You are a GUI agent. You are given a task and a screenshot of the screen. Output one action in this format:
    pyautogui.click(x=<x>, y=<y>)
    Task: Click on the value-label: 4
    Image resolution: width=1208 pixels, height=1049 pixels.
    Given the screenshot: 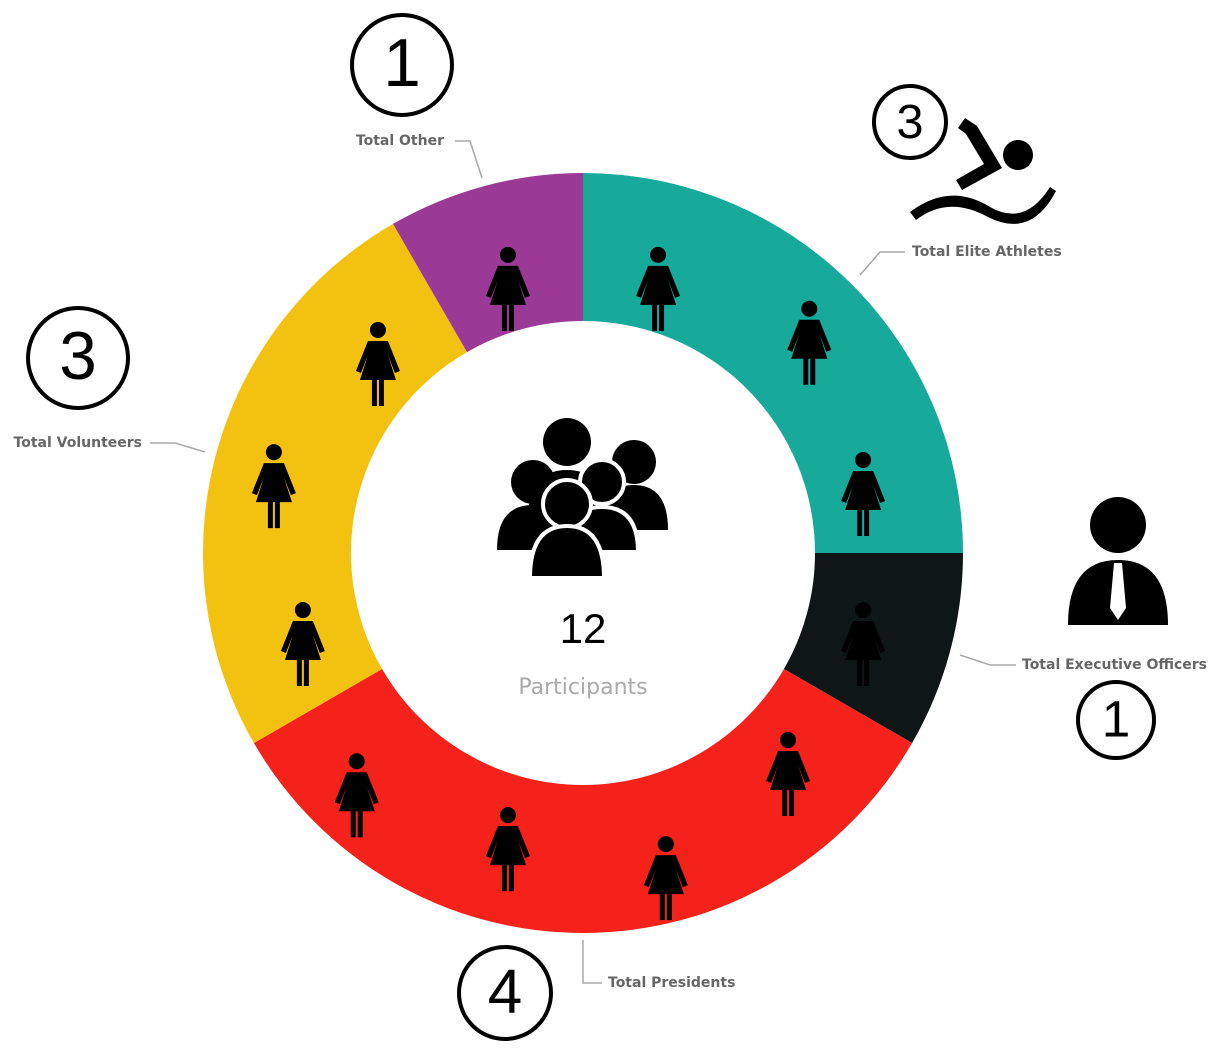 What is the action you would take?
    pyautogui.click(x=505, y=991)
    